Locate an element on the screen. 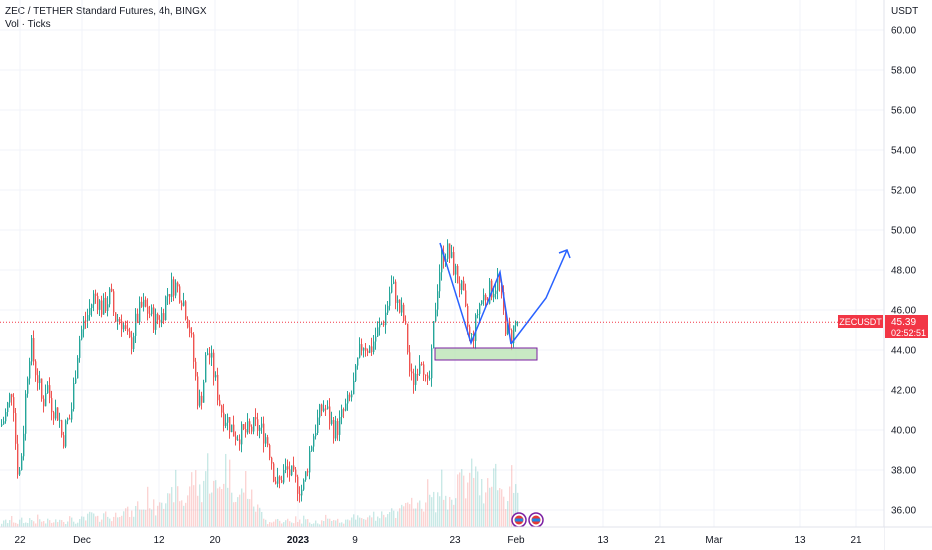 This screenshot has width=932, height=550. drawings is located at coordinates (502, 301).